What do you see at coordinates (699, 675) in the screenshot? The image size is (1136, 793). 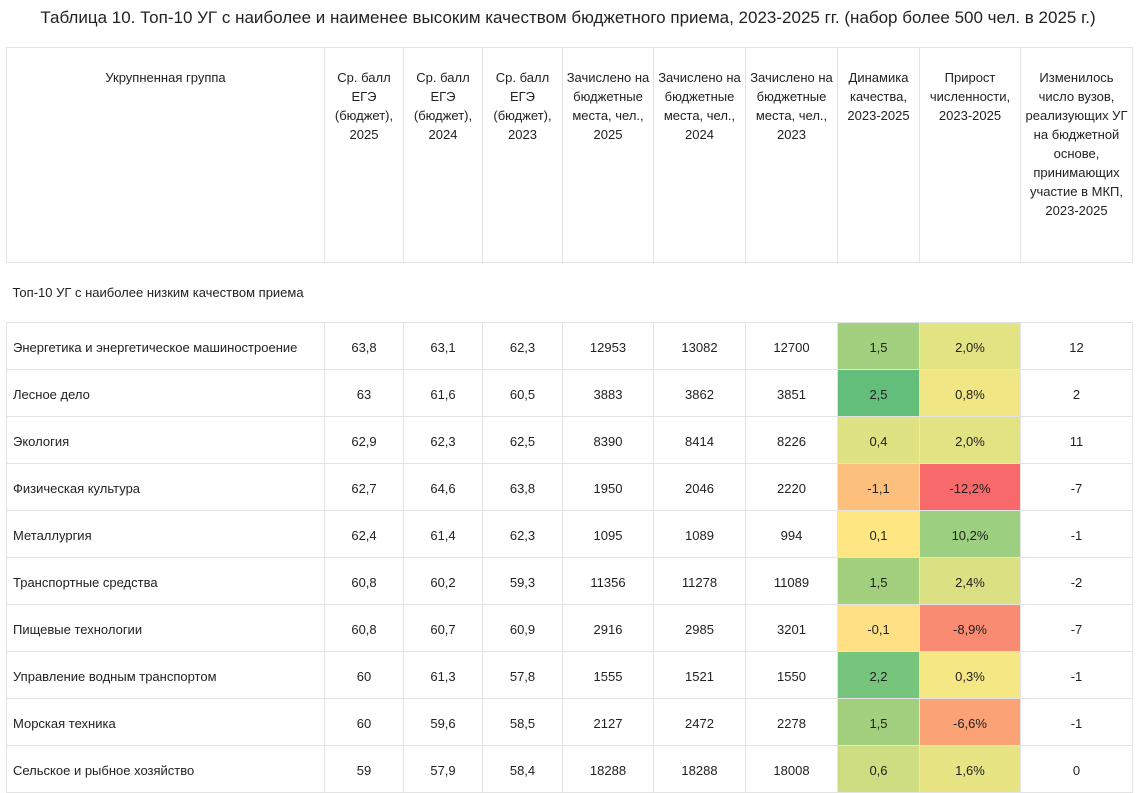 I see `table-cell: 1521` at bounding box center [699, 675].